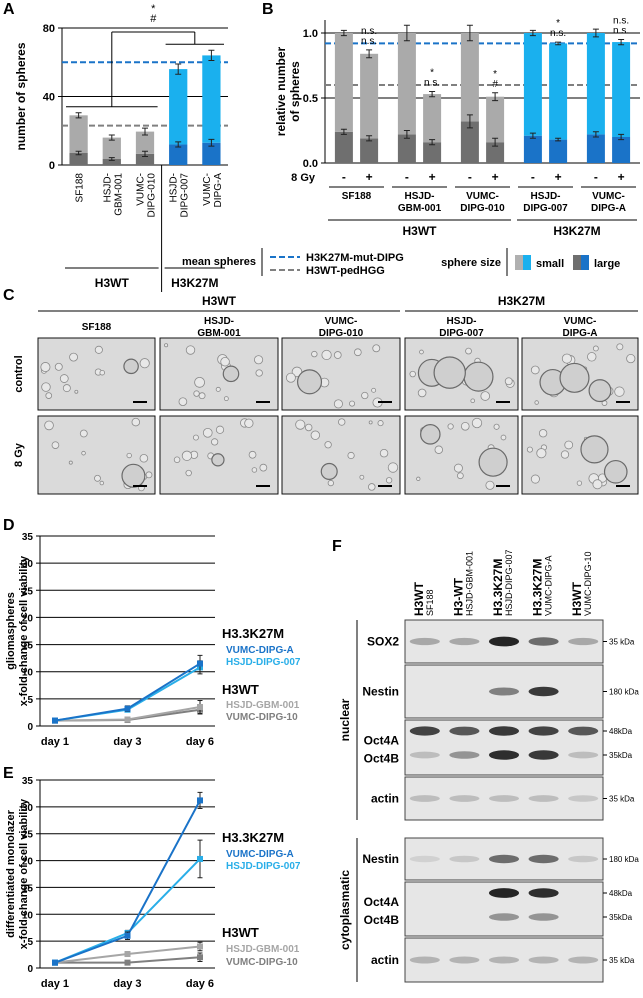  What do you see at coordinates (28, 835) in the screenshot?
I see `y-tick-label: 25` at bounding box center [28, 835].